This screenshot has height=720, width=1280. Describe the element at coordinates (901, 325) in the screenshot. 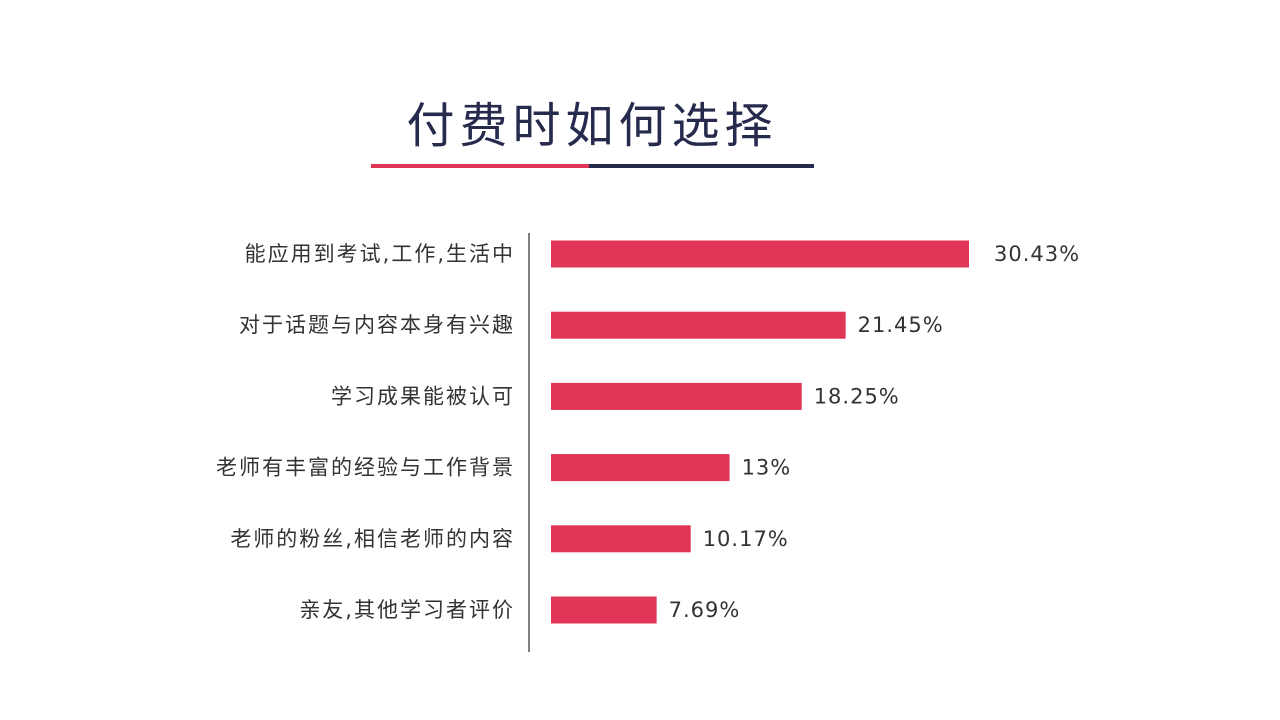

I see `value-label: 21.45%` at that location.